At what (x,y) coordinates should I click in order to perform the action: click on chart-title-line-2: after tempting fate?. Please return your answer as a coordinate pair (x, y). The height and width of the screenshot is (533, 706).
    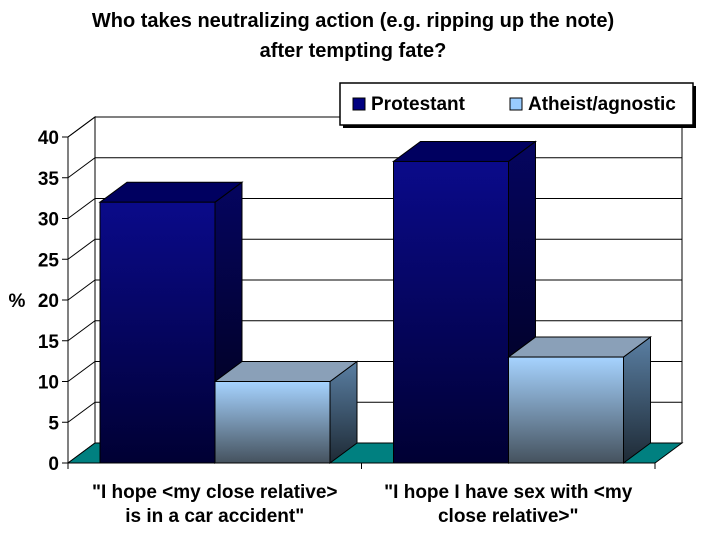
    Looking at the image, I should click on (353, 51).